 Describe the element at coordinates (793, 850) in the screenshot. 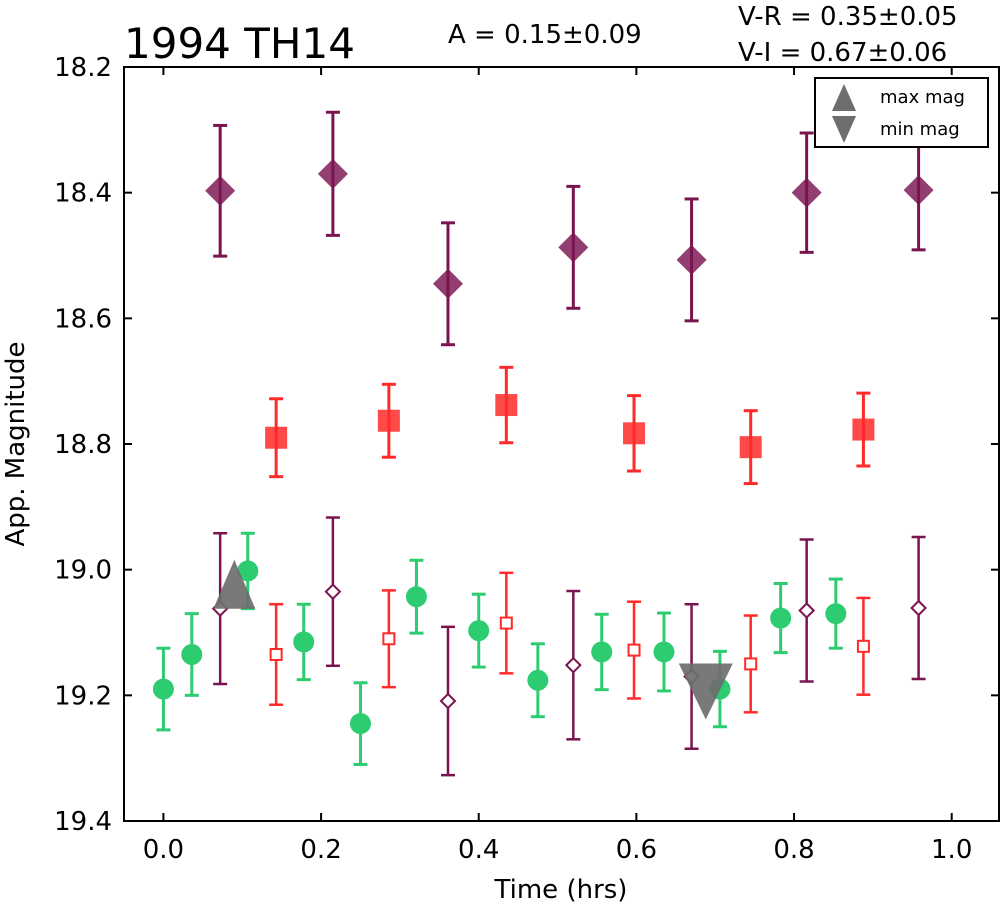

I see `x-tick-label: 0.8` at that location.